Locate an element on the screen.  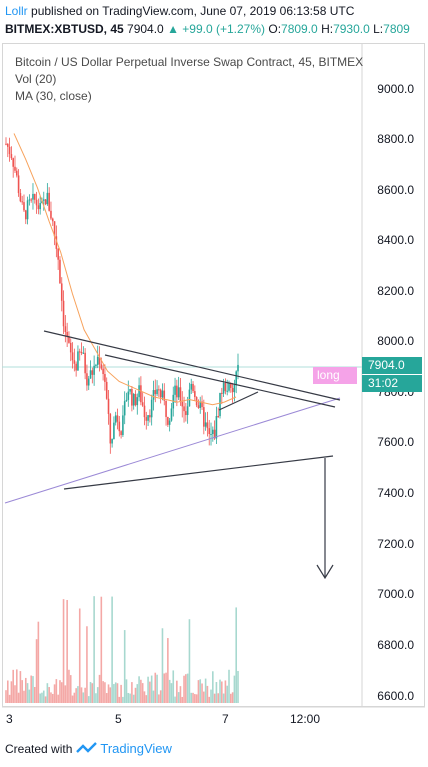
current-price-tag: 7904.0 is located at coordinates (392, 365).